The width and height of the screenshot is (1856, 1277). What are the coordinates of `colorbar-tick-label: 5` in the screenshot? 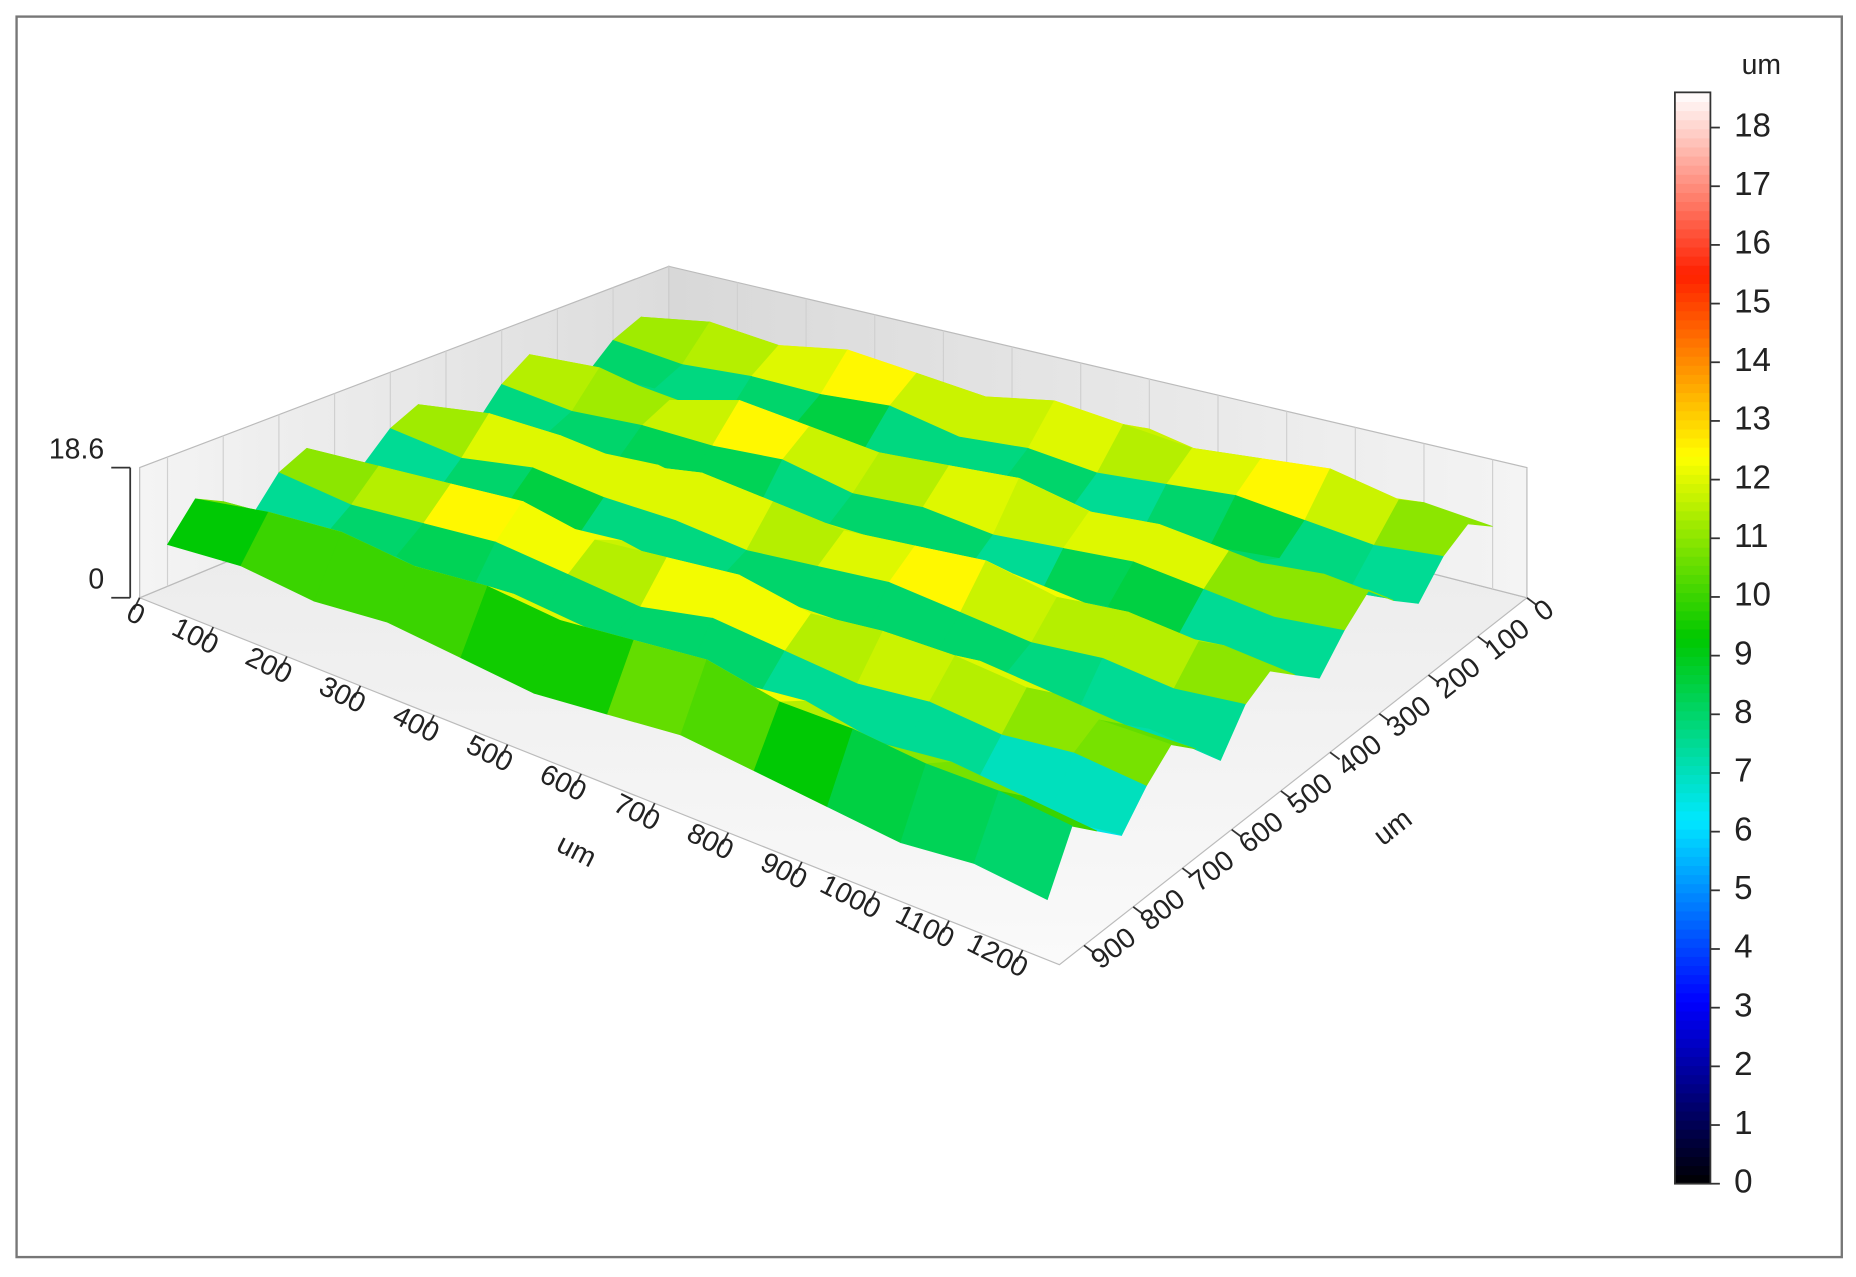 It's located at (1743, 888).